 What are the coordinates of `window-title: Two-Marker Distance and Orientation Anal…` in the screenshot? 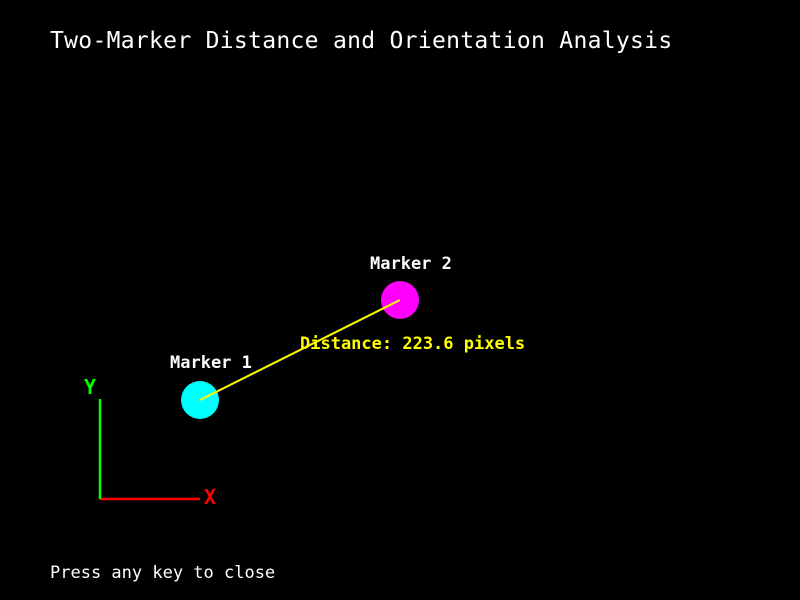 It's located at (361, 41).